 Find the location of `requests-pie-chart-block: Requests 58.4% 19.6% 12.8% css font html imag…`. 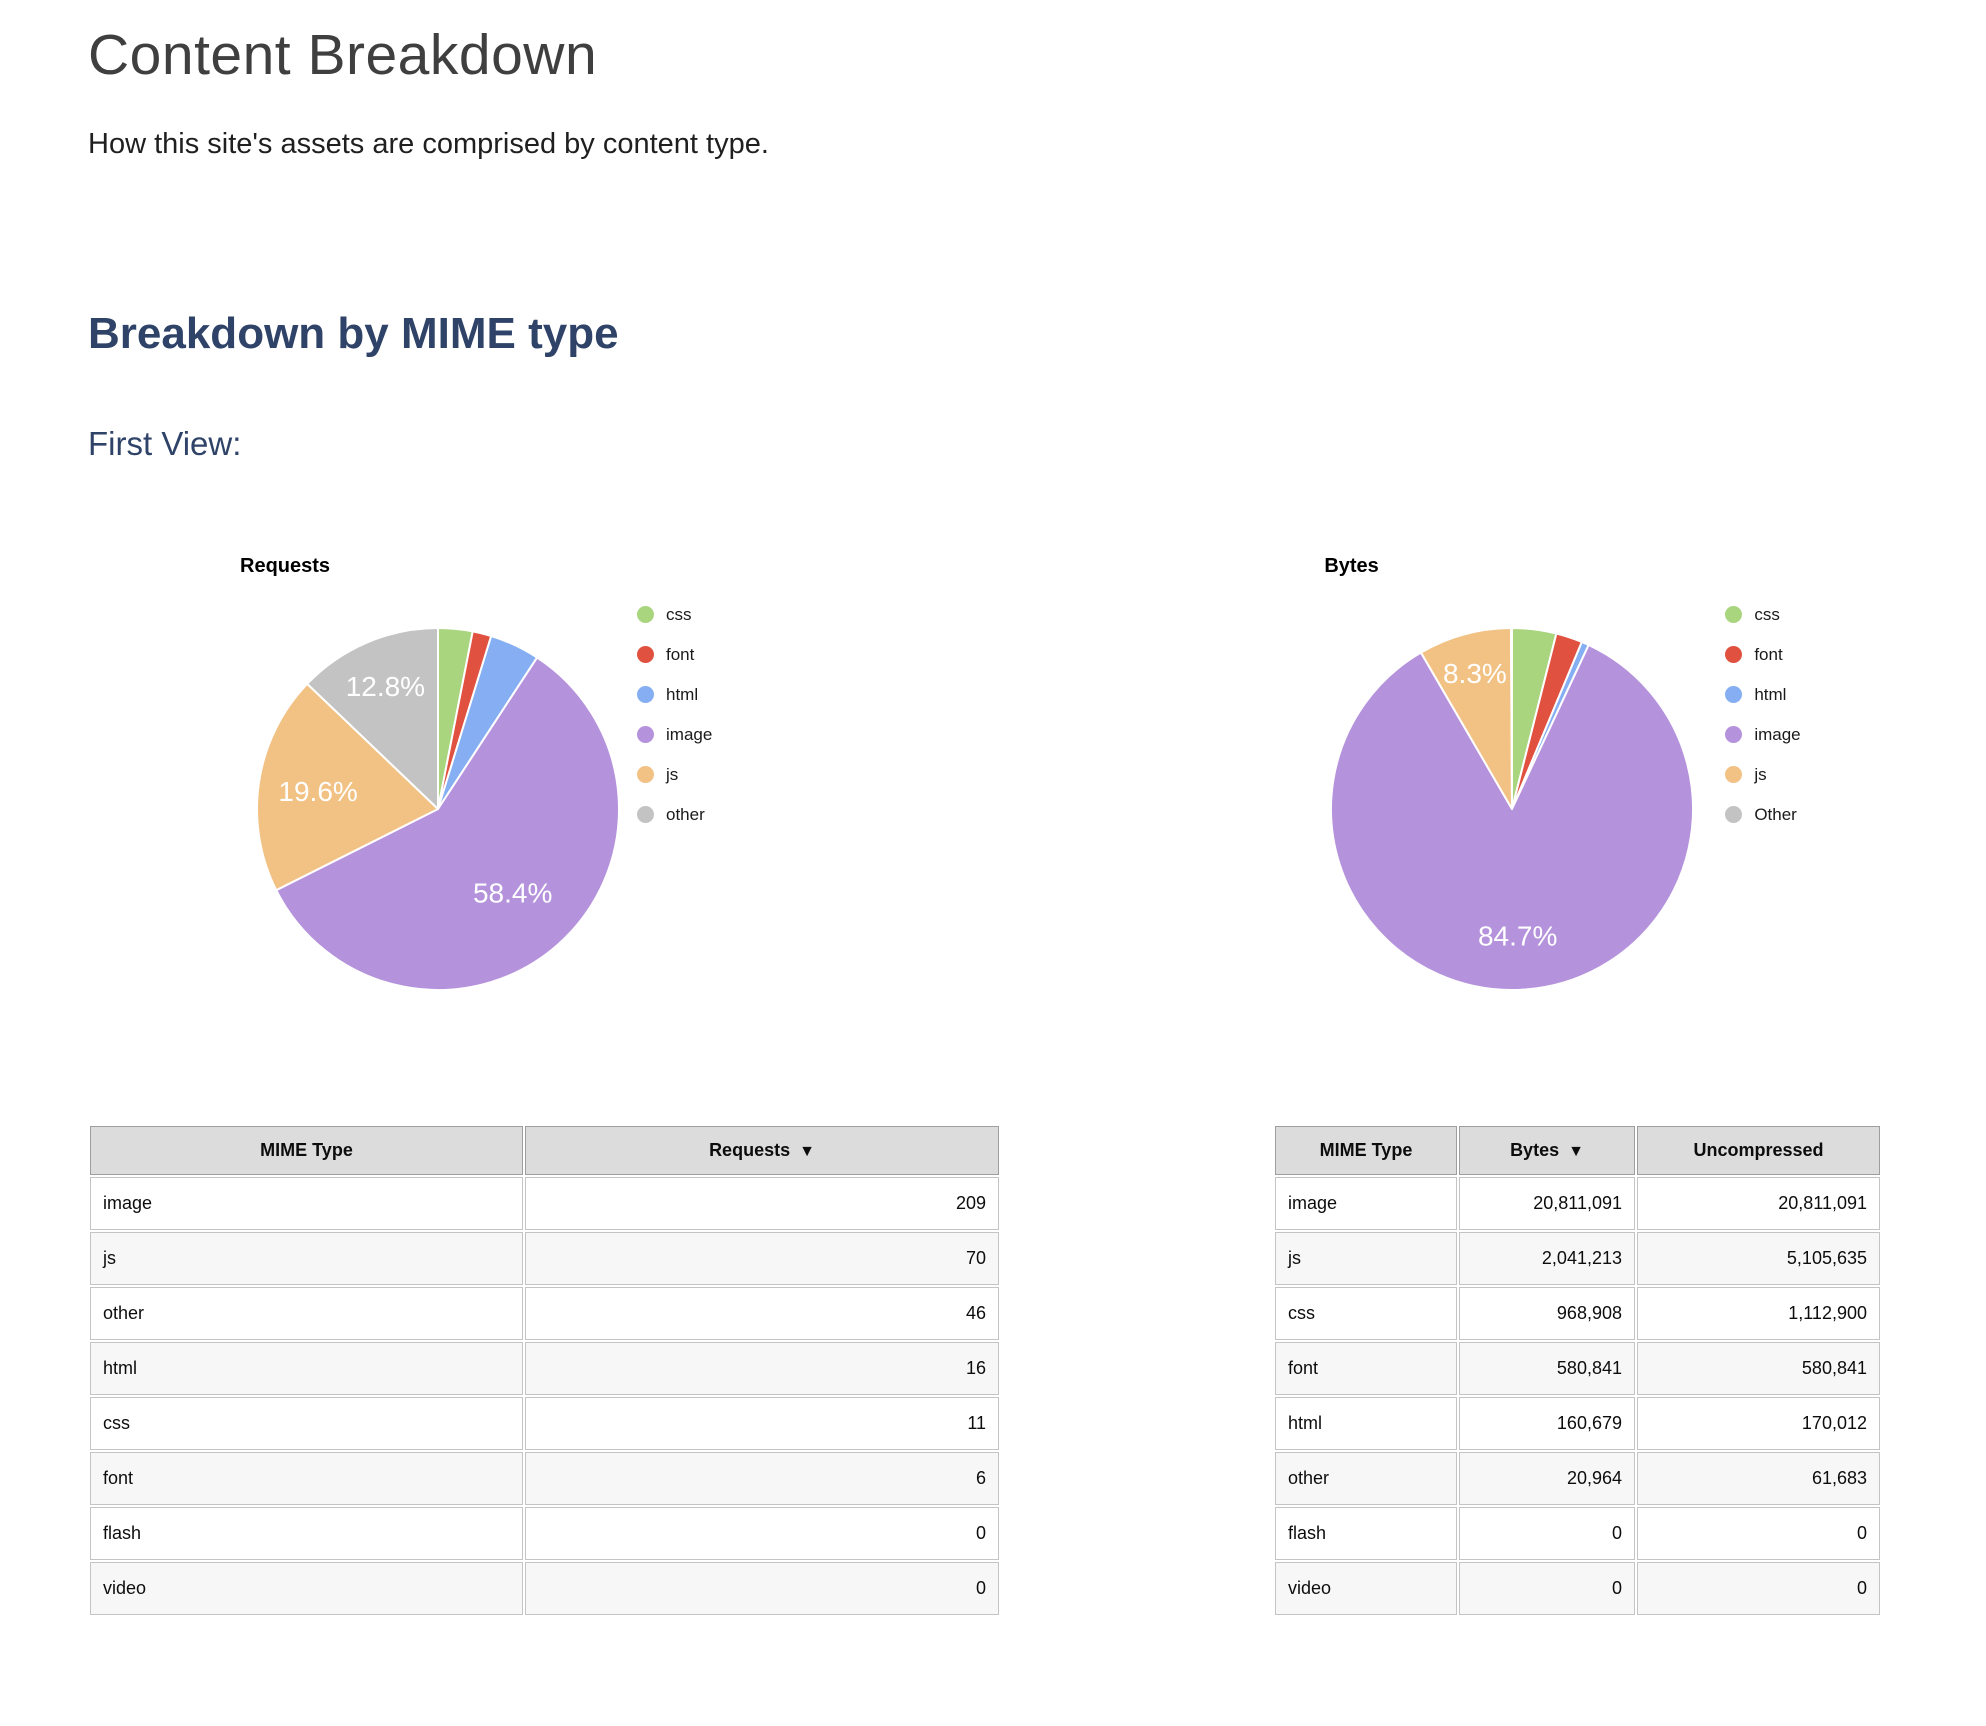

requests-pie-chart-block: Requests 58.4% 19.6% 12.8% css font html imag… is located at coordinates (476, 774).